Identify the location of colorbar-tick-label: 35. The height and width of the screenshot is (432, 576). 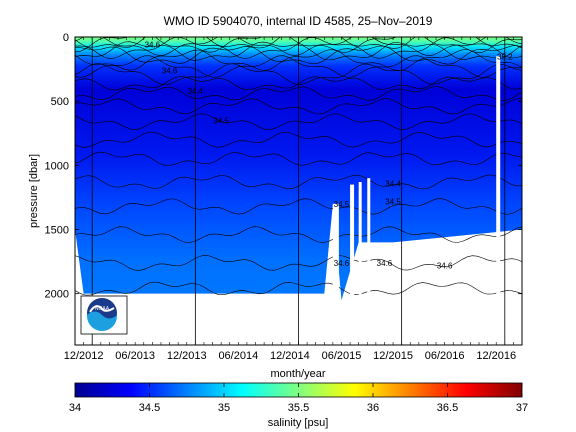
(224, 408).